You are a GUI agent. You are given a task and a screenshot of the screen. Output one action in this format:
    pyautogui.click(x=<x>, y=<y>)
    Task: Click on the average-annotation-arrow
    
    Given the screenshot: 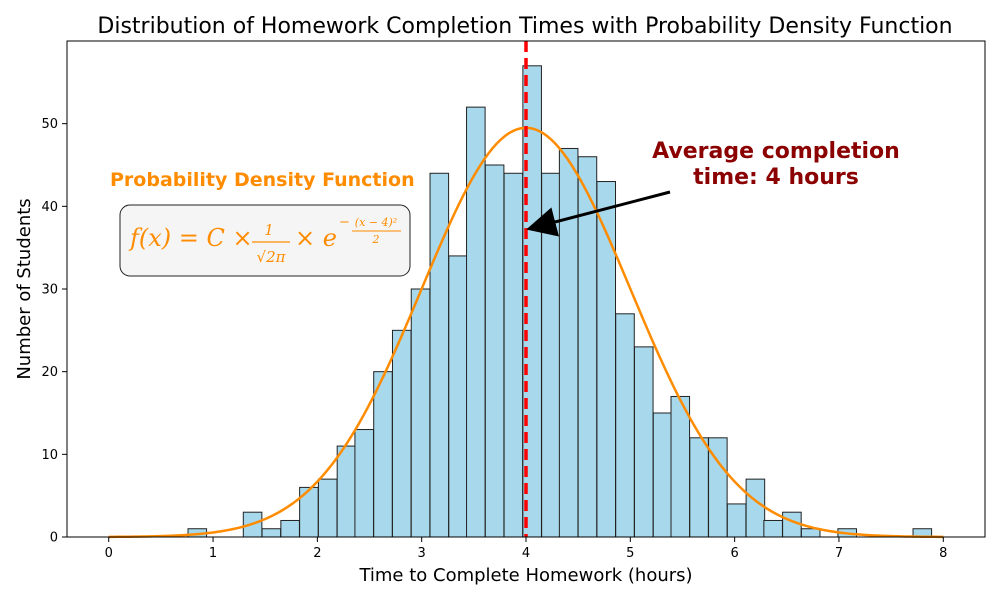 What is the action you would take?
    pyautogui.click(x=598, y=213)
    